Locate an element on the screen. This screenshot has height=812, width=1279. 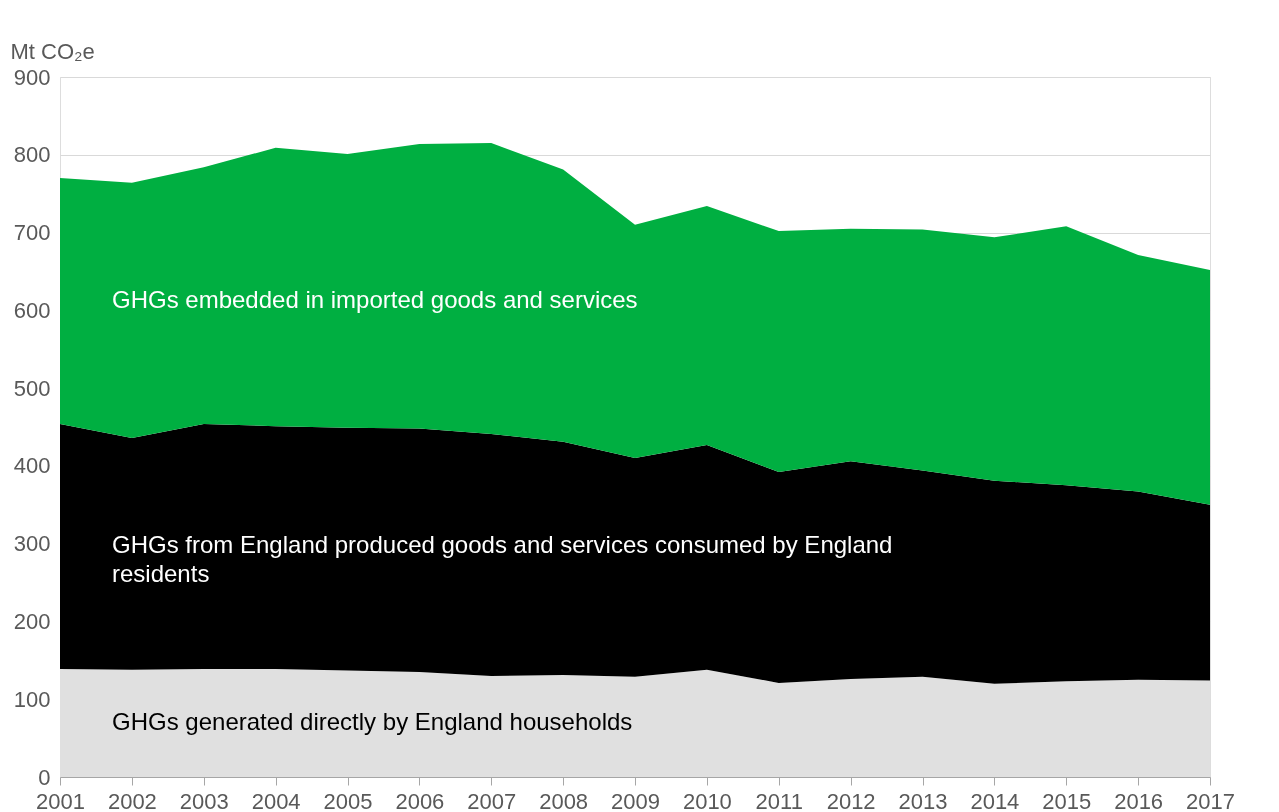
series-label: GHGs embedded in imported goods and services is located at coordinates (375, 299).